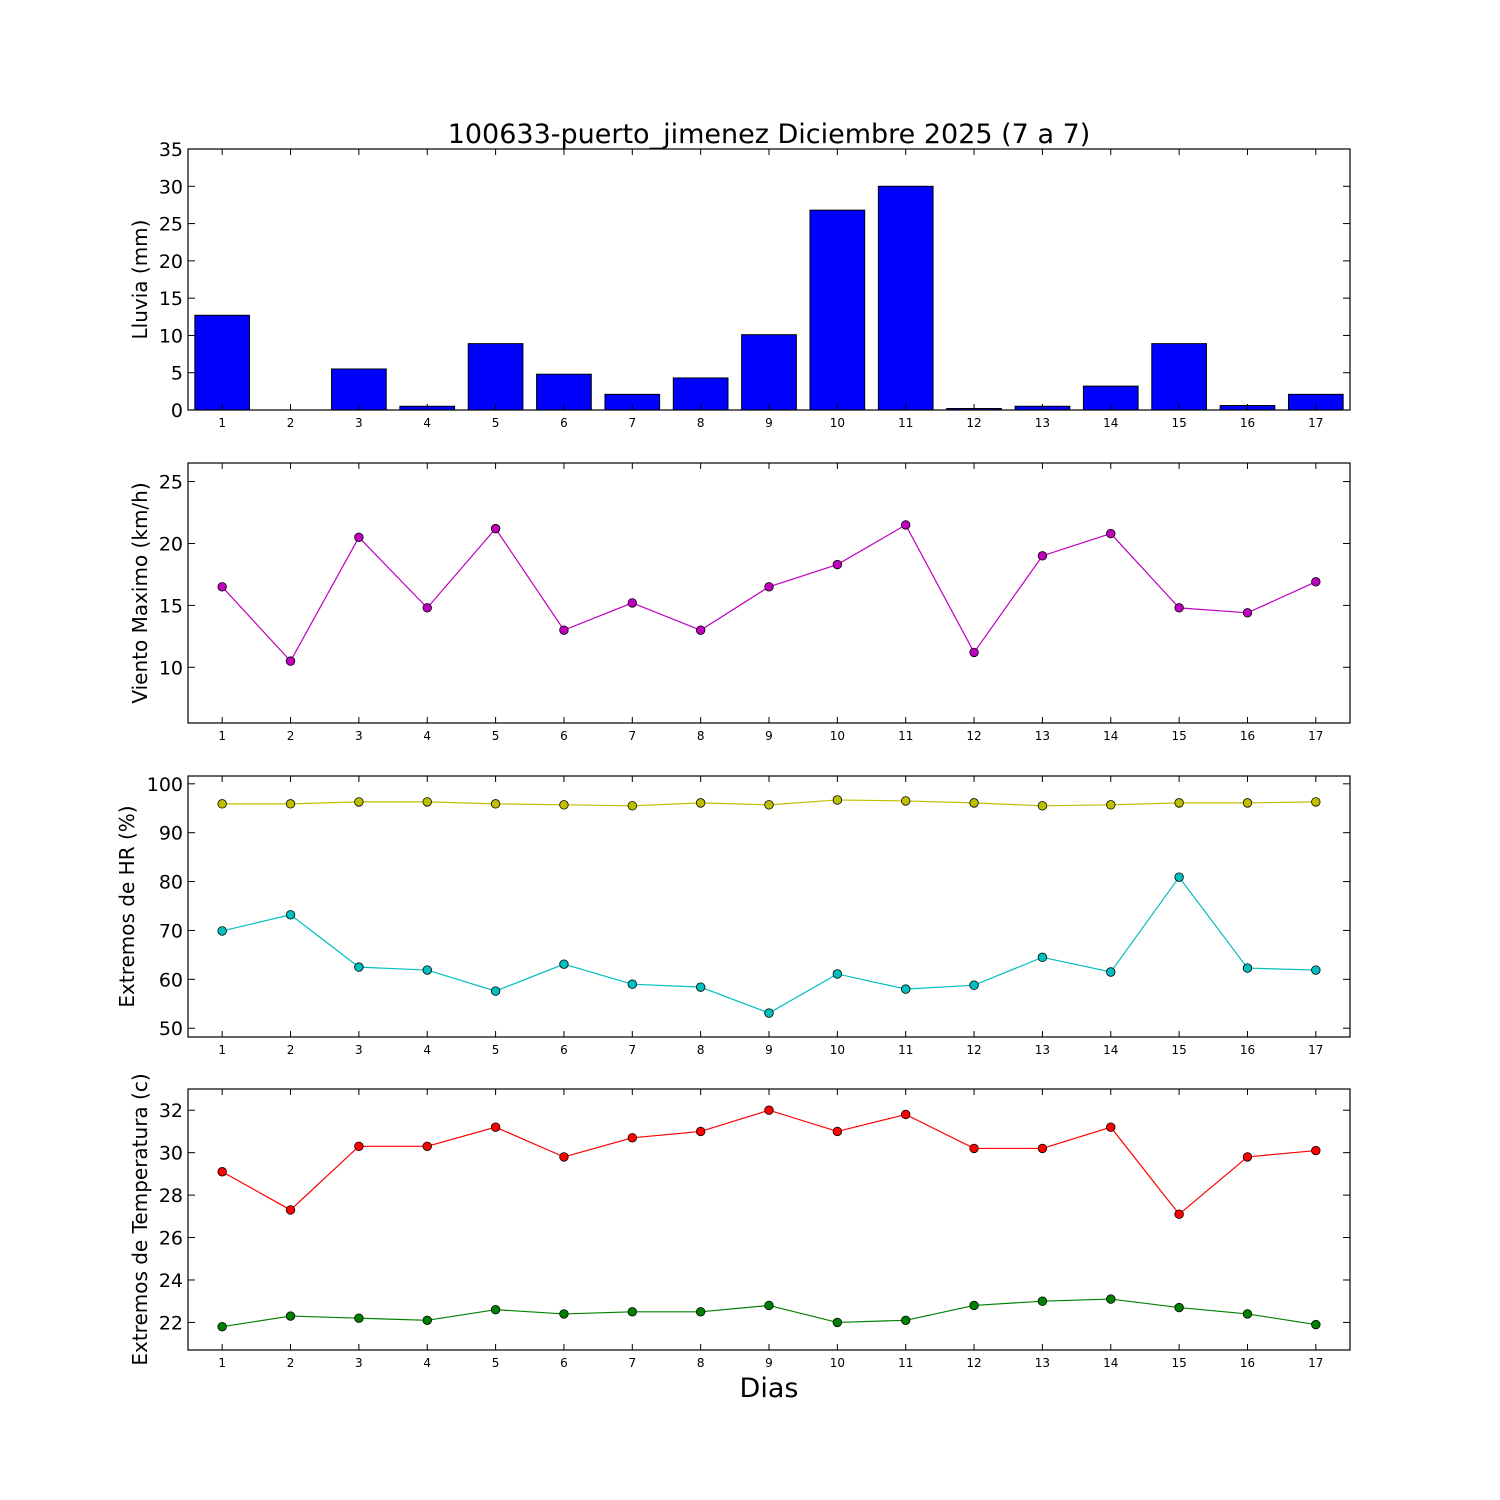 This screenshot has width=1500, height=1500. What do you see at coordinates (171, 1281) in the screenshot?
I see `y-tick-label: 24` at bounding box center [171, 1281].